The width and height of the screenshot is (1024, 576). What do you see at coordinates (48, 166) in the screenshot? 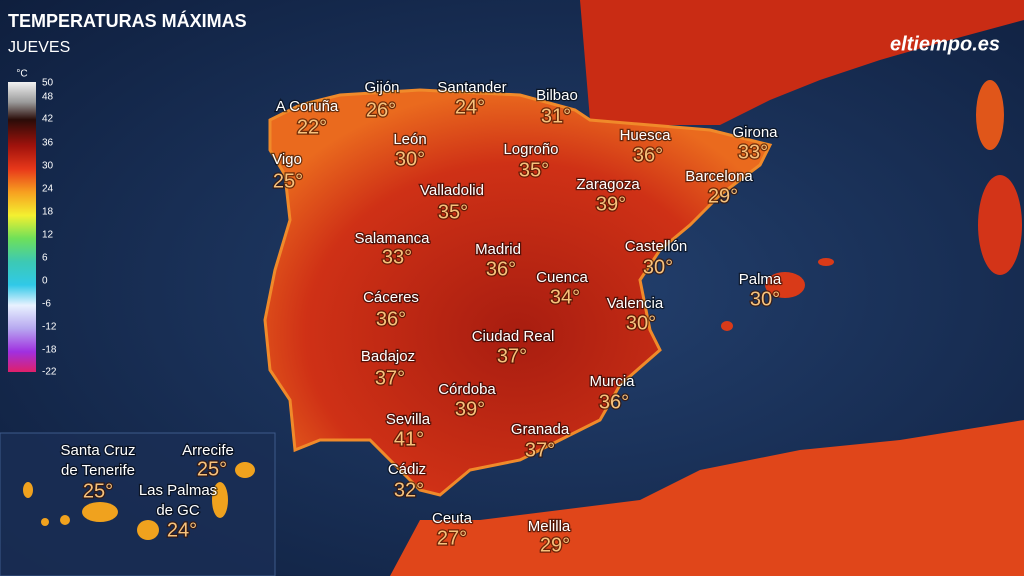
I see `legend-tick: 30` at bounding box center [48, 166].